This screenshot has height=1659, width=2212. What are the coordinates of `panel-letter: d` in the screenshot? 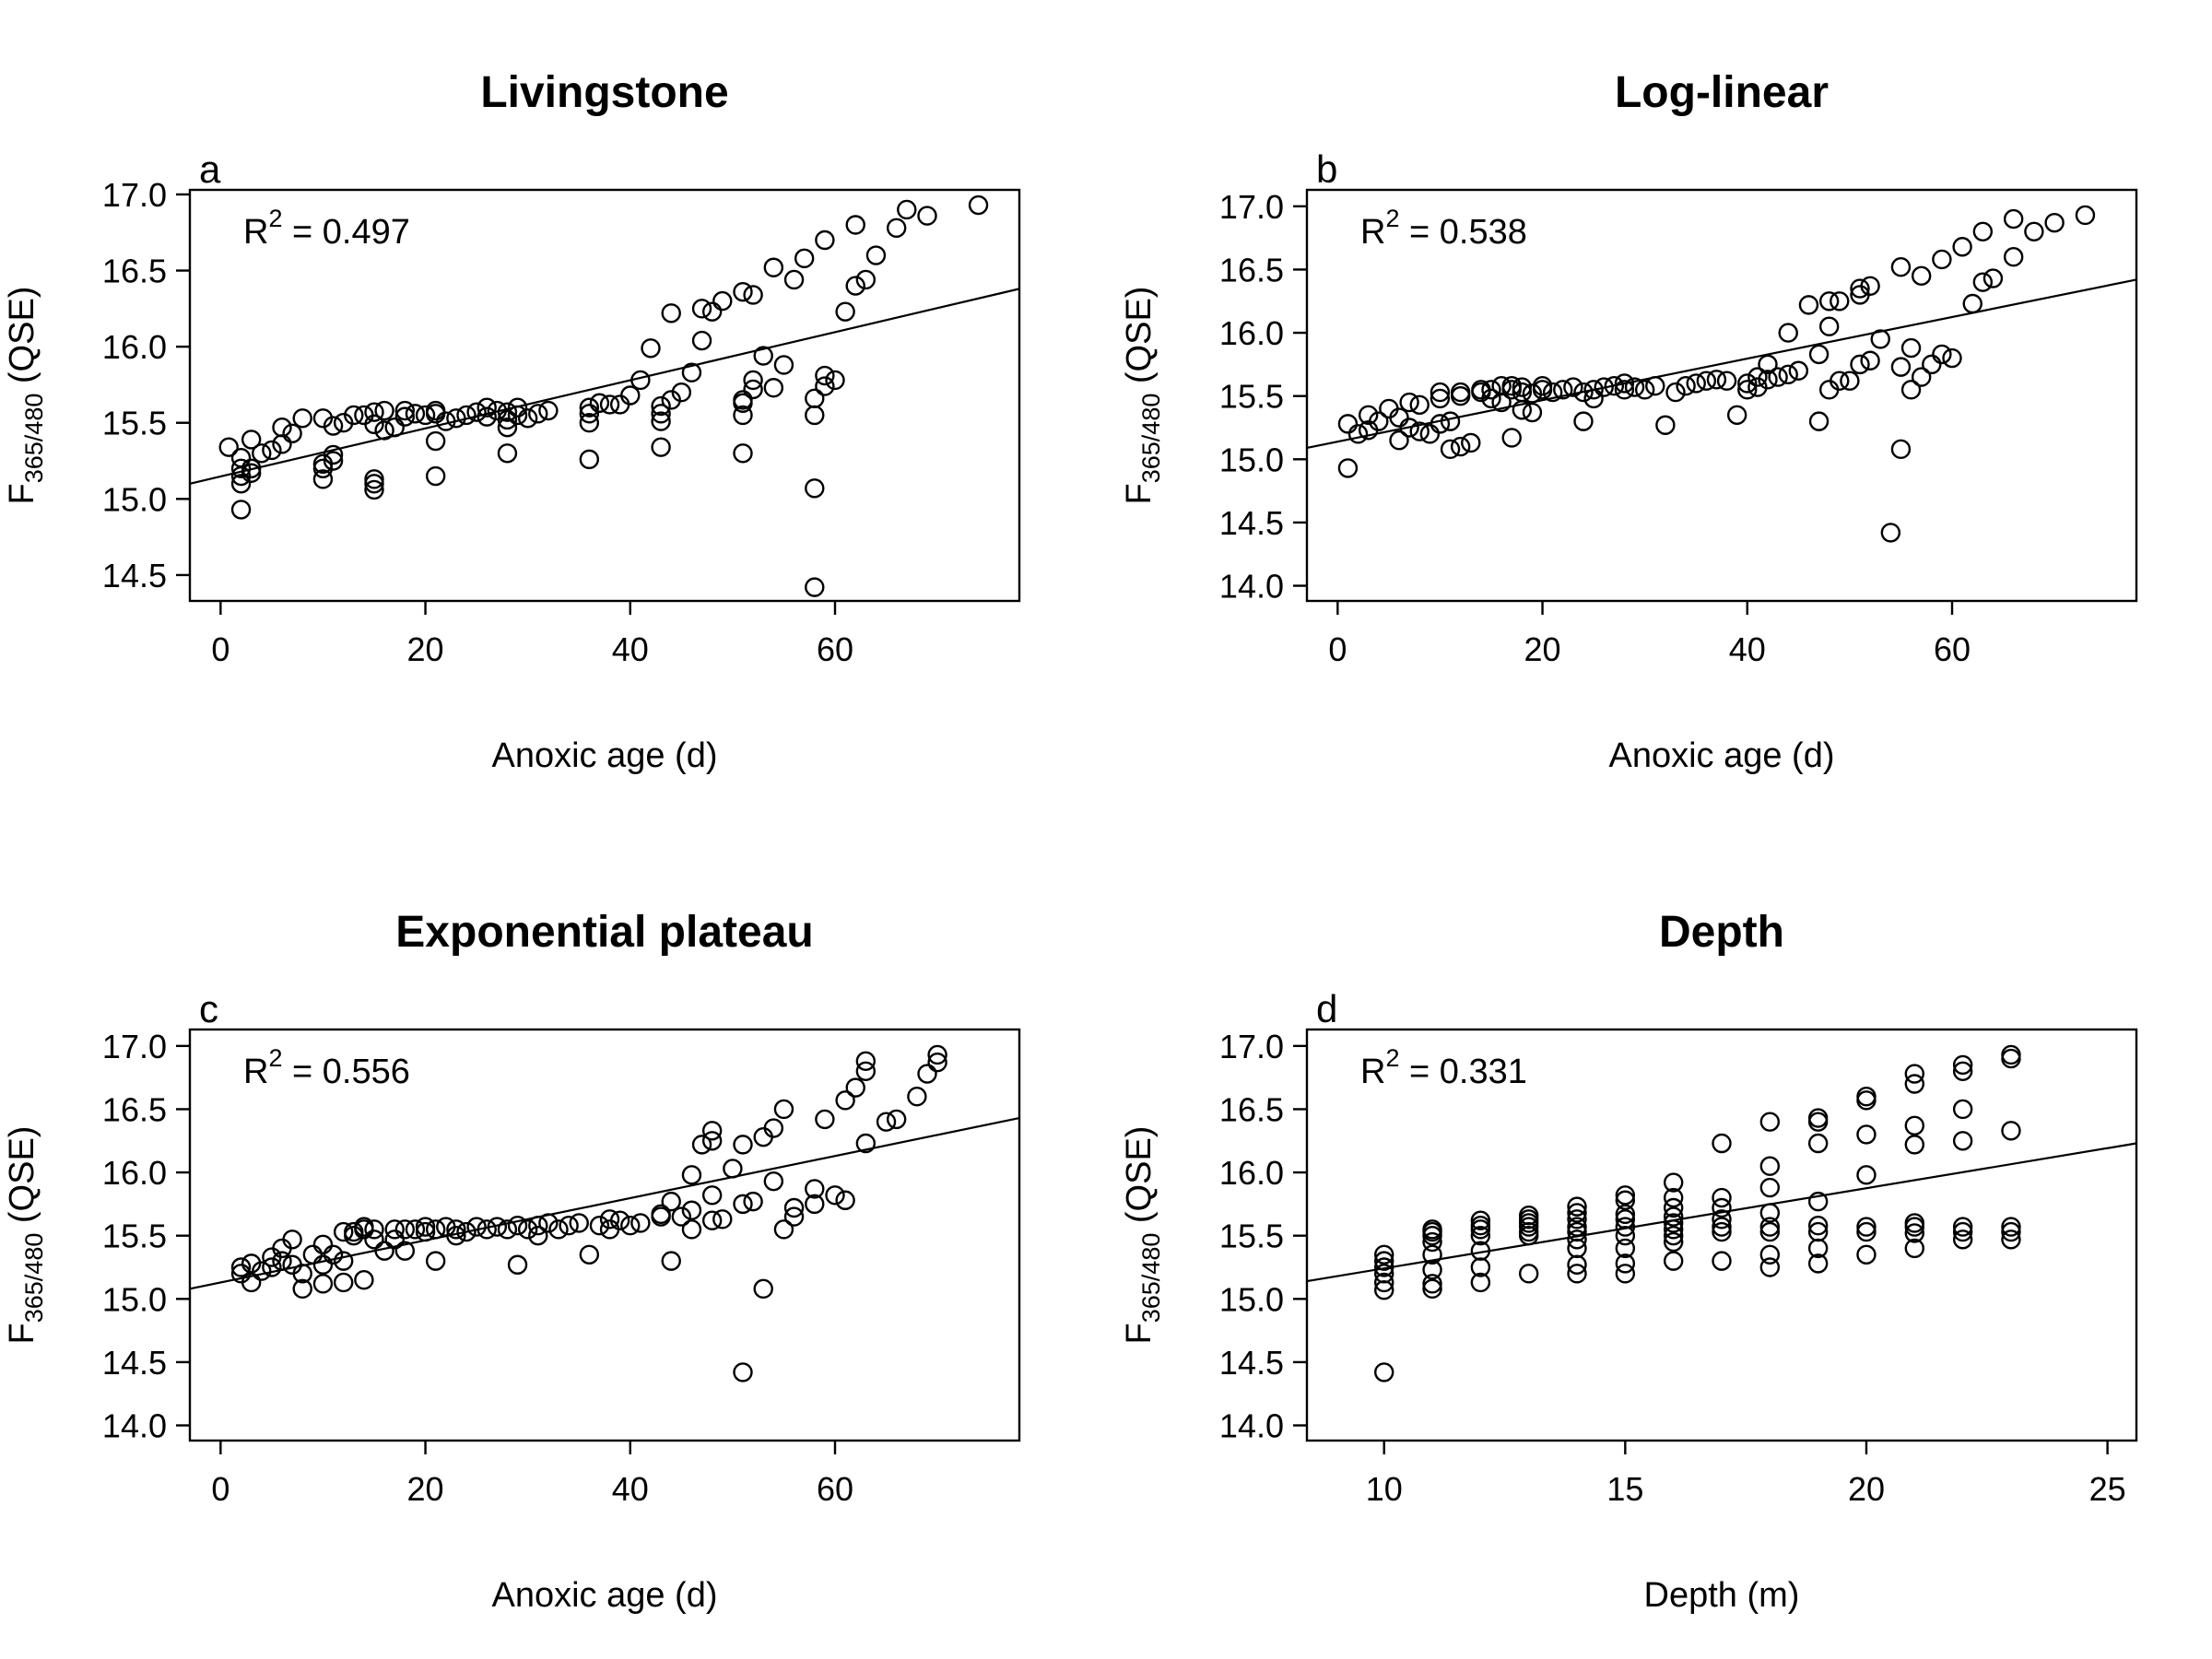 It's located at (1326, 1008).